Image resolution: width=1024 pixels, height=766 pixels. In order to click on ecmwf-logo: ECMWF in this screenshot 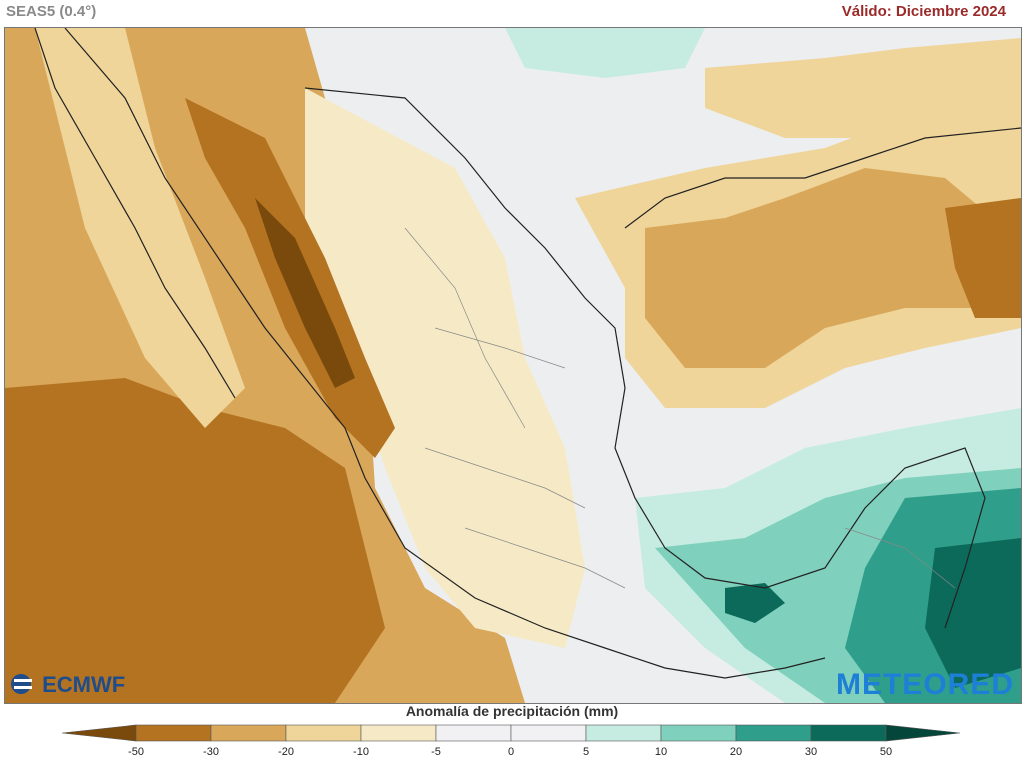, I will do `click(67, 686)`.